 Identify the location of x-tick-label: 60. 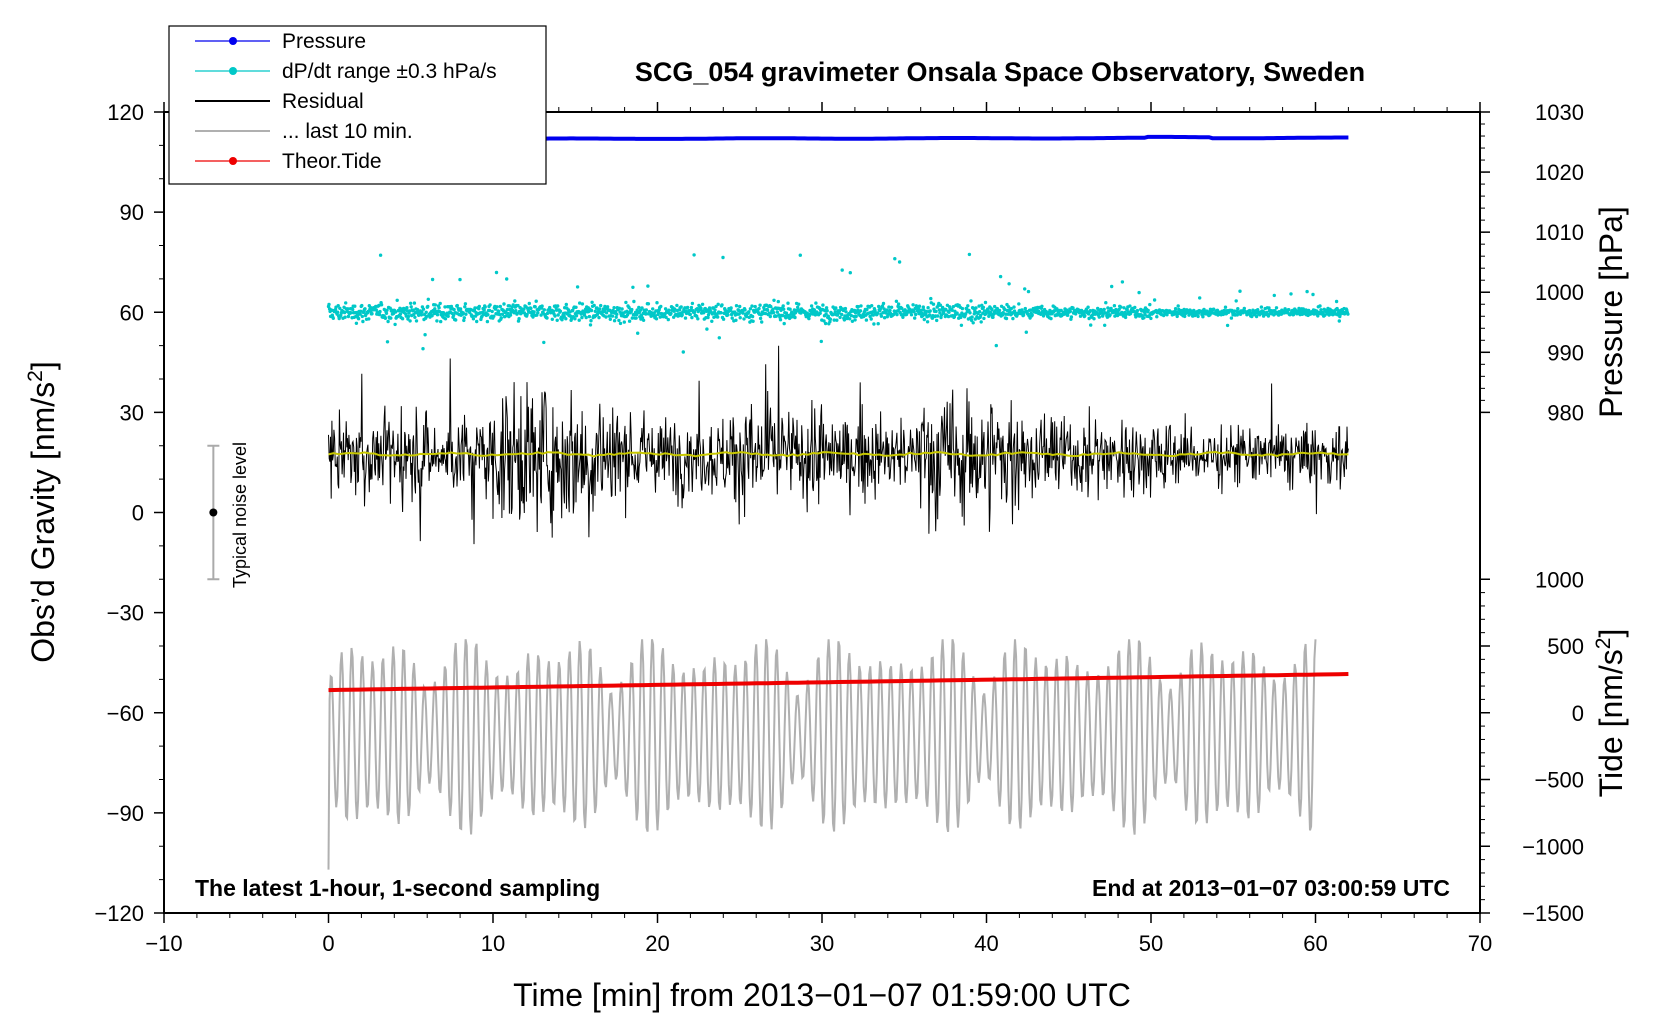
(1315, 943).